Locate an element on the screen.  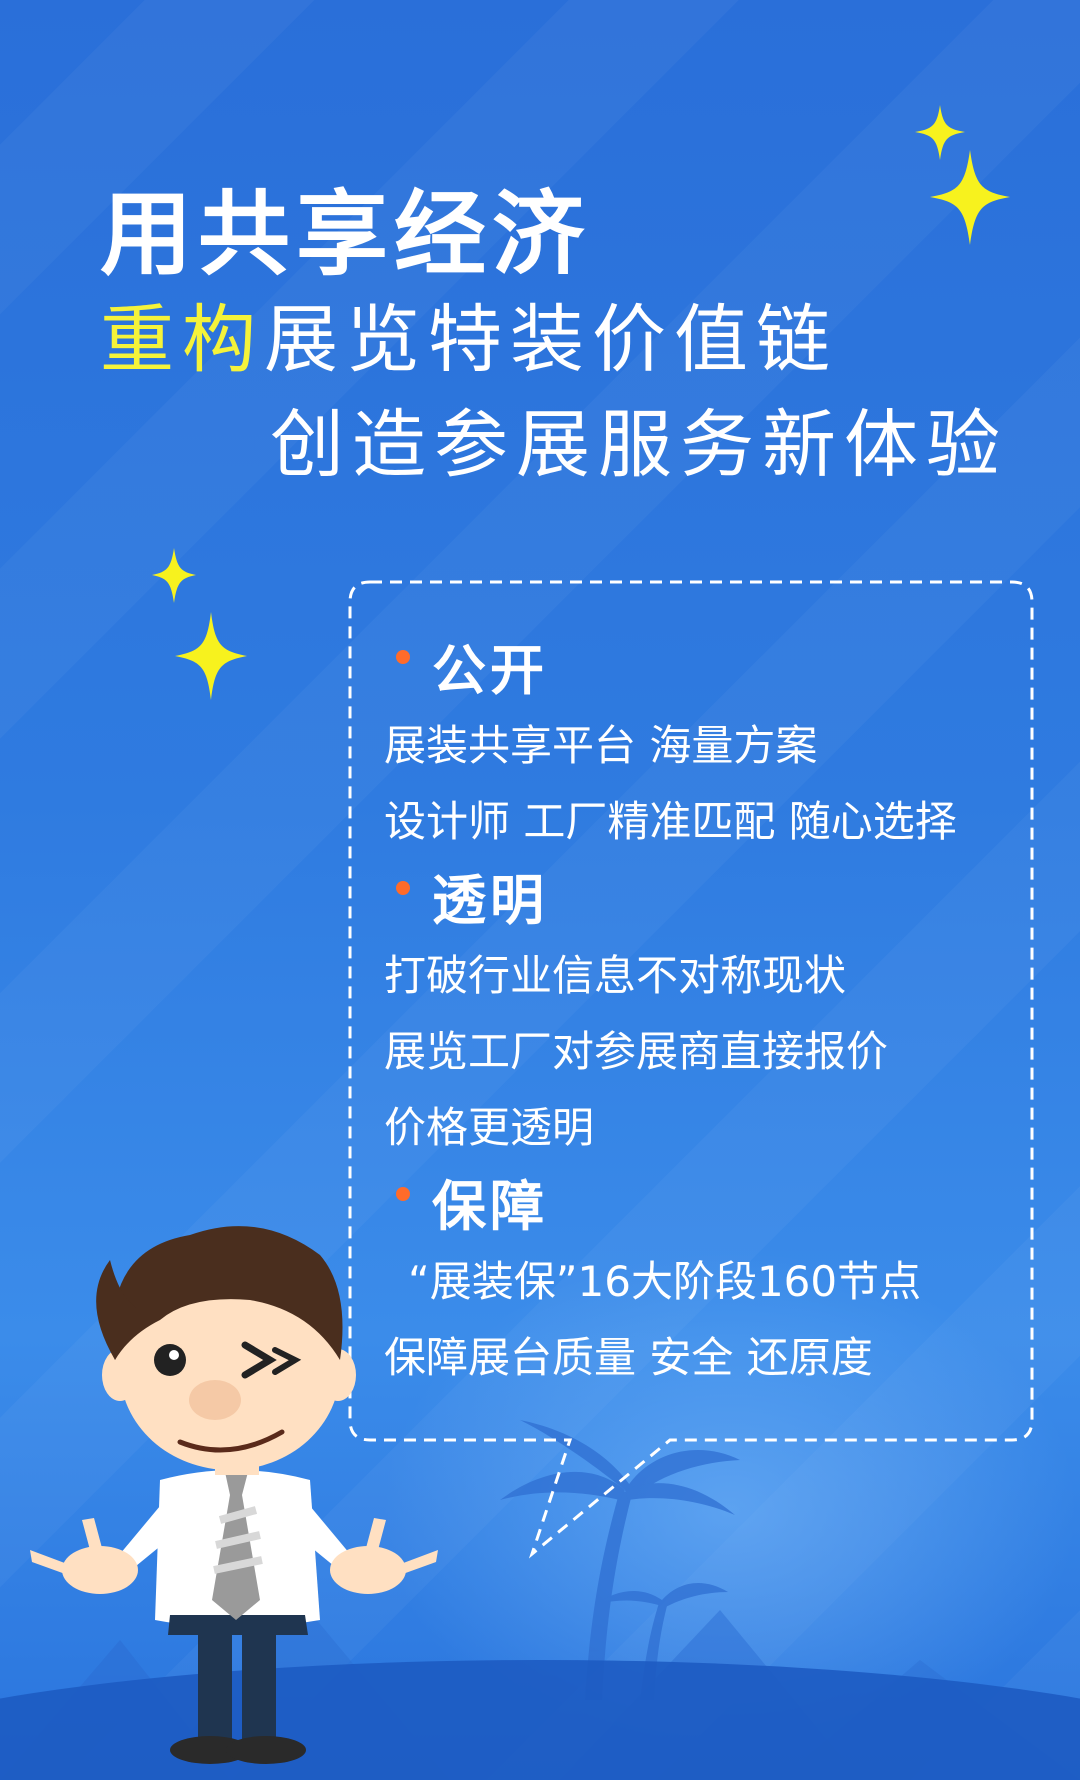
section-line: 展装共享平台 海量方案 is located at coordinates (601, 745).